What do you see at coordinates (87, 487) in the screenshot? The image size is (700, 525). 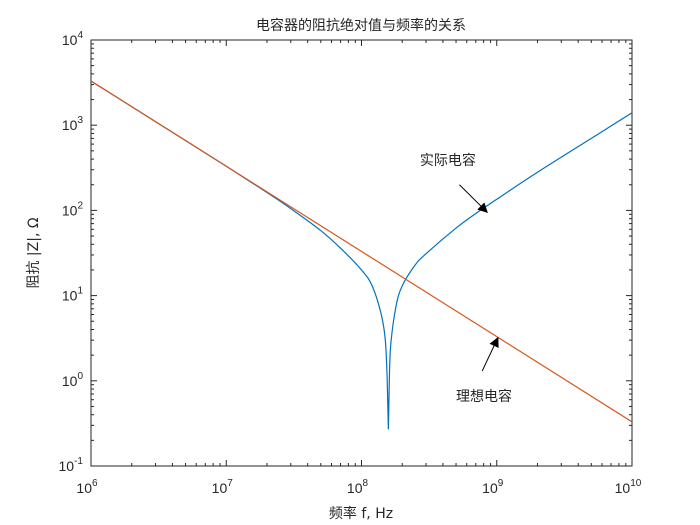 I see `x-tick-label: 10⁶` at bounding box center [87, 487].